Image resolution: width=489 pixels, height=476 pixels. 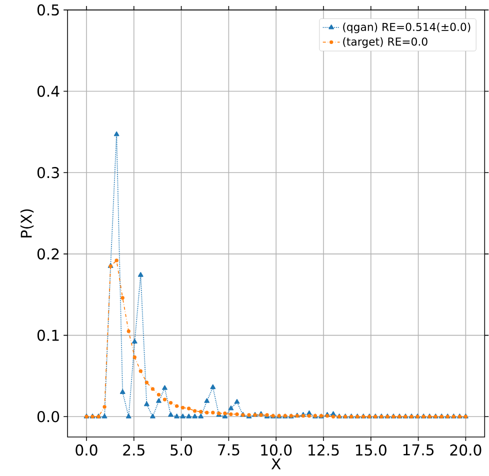 I want to click on x-tick-label: 17.5, so click(x=418, y=450).